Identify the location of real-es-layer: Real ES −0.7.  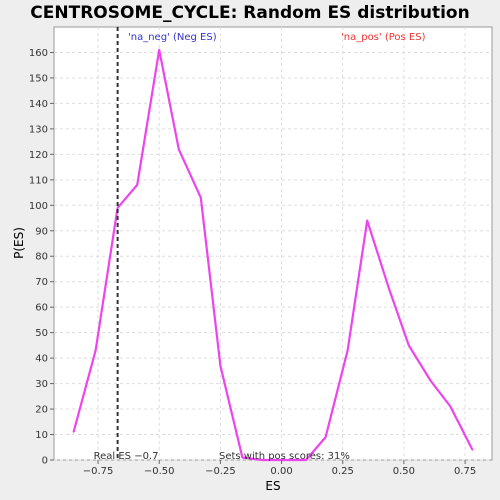
(126, 244).